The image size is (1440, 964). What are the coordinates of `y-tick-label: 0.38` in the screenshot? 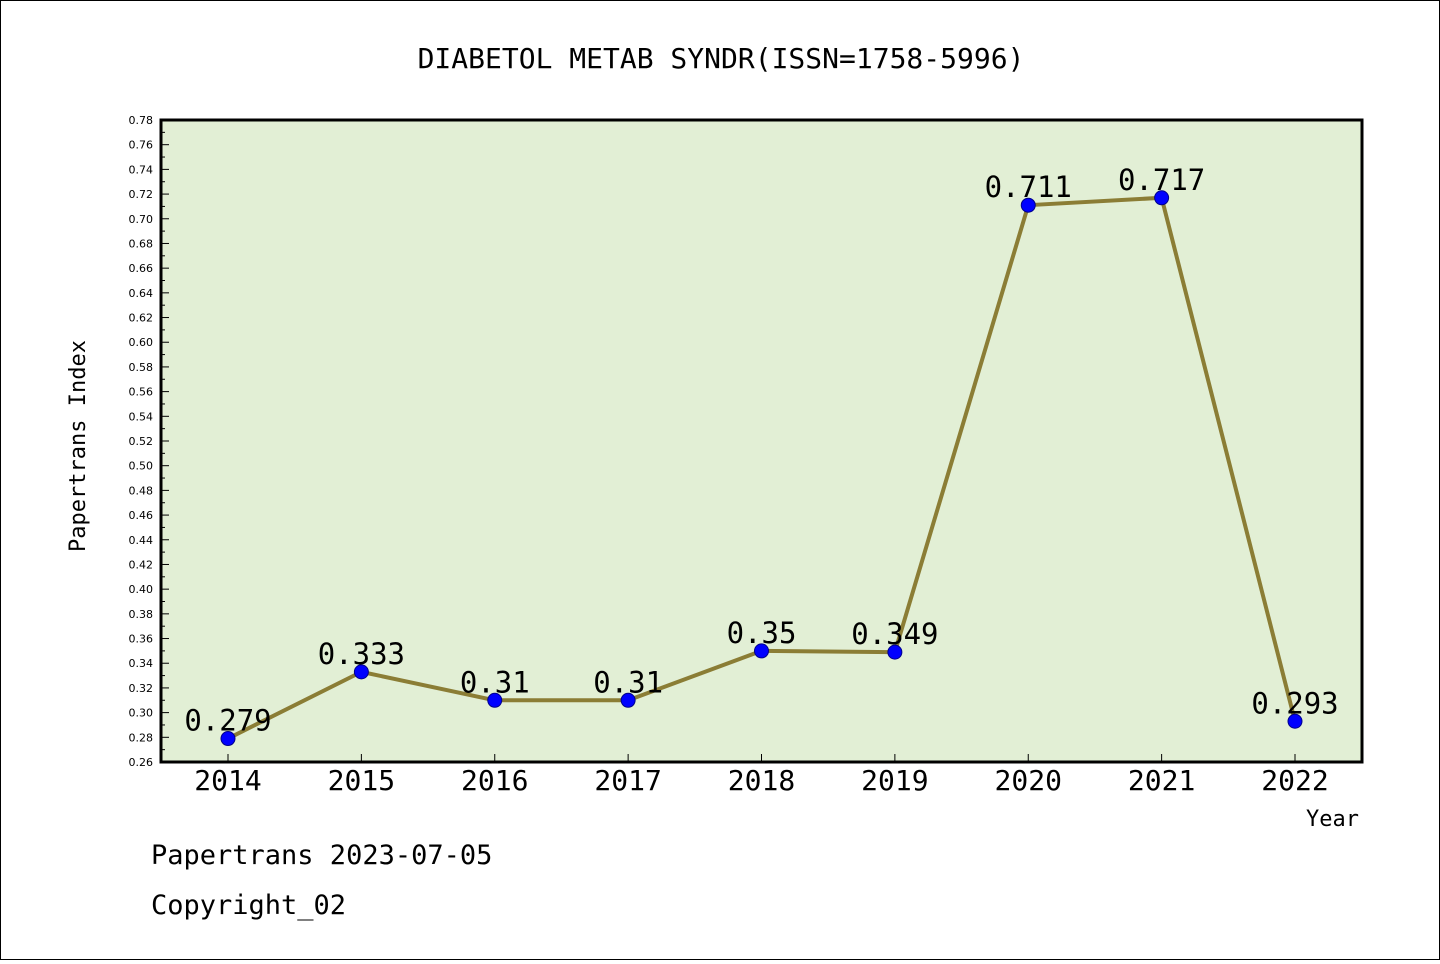 It's located at (141, 614).